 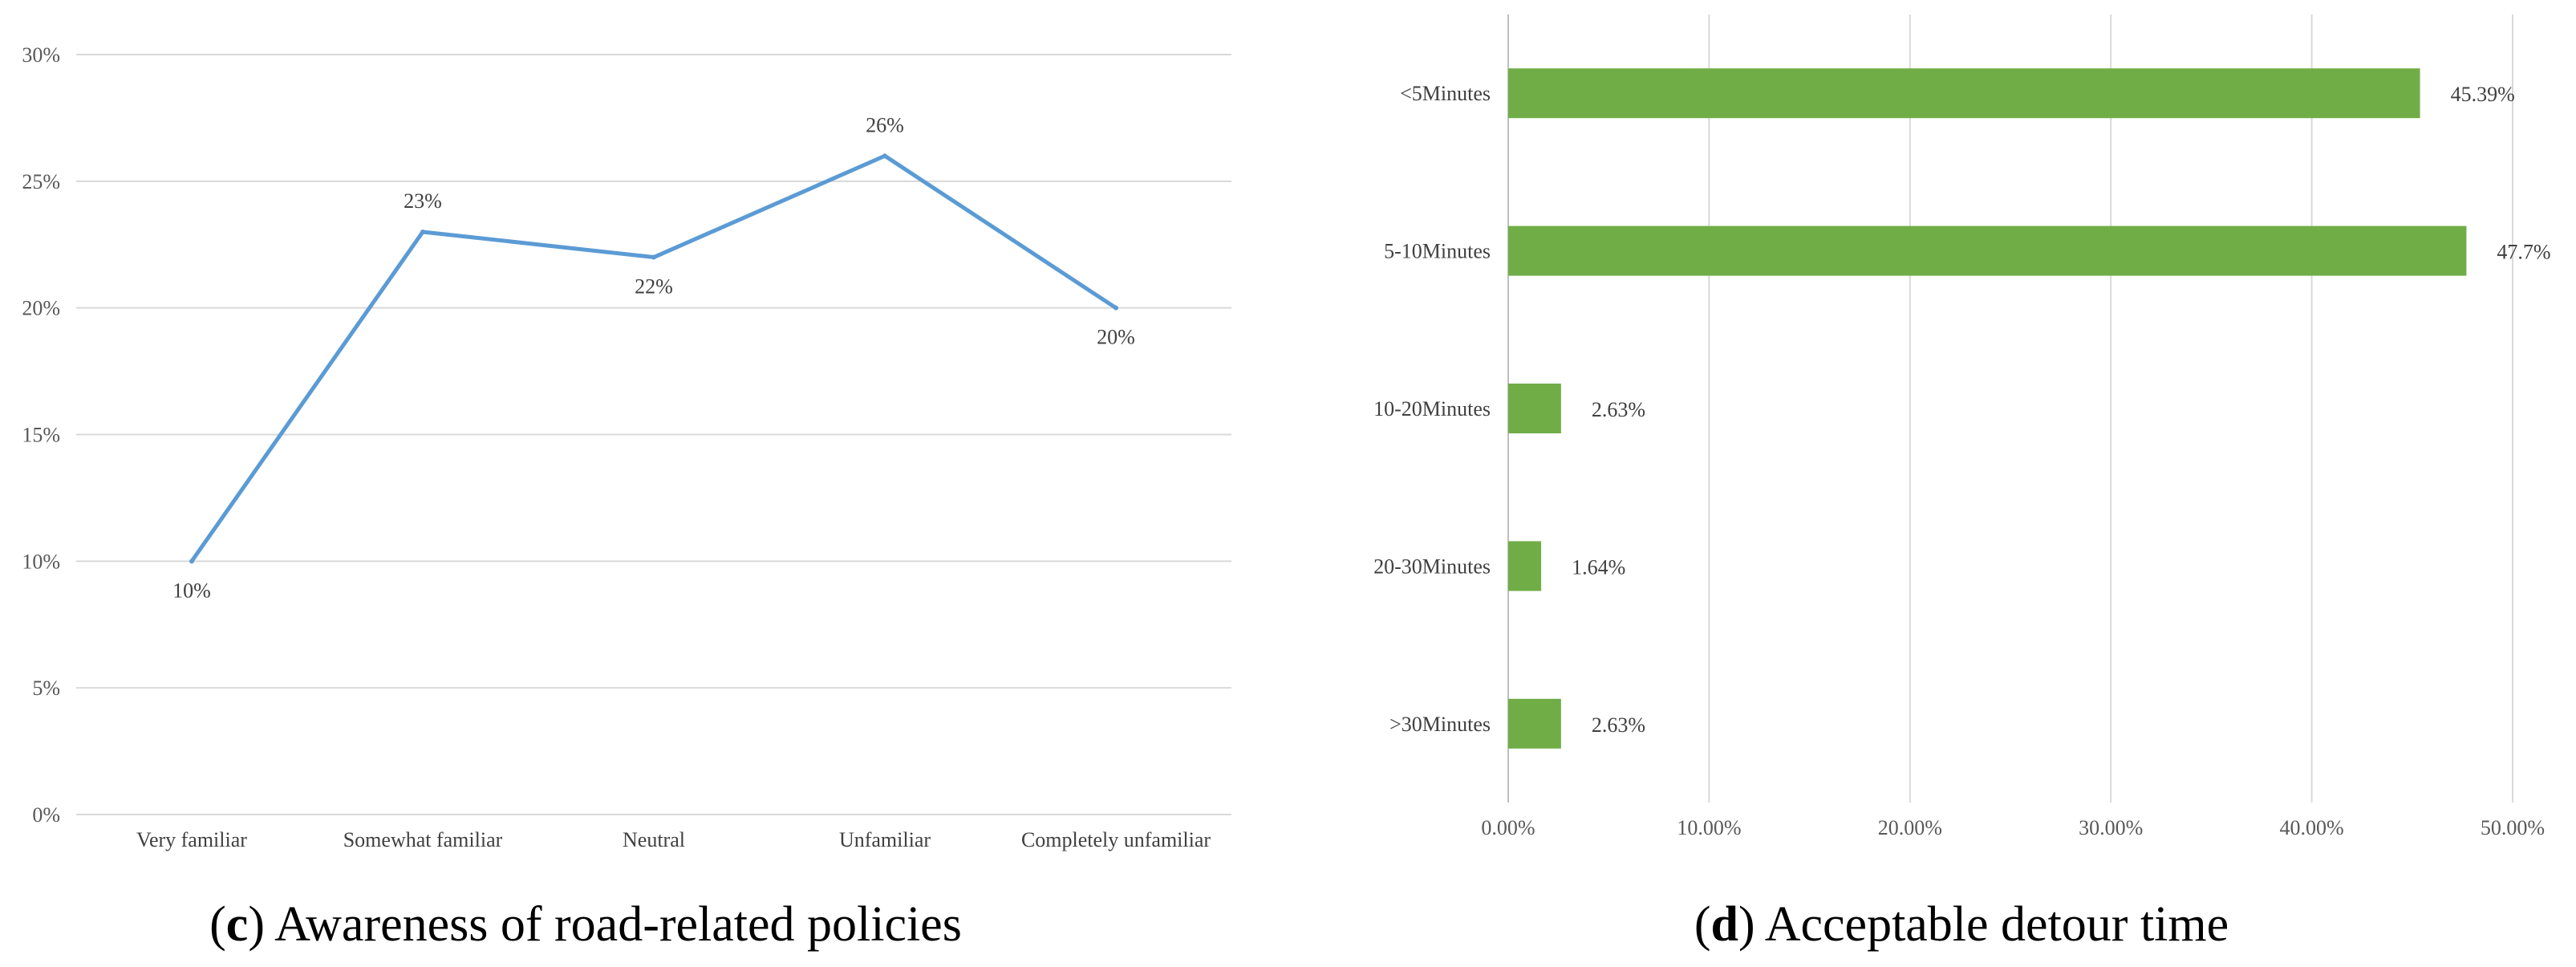 I want to click on data-label-c: 23%, so click(x=423, y=201).